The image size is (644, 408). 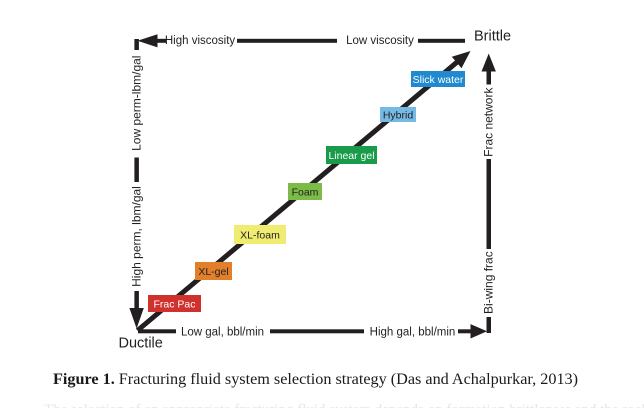 I want to click on svg-text: Low viscosity, so click(x=380, y=41).